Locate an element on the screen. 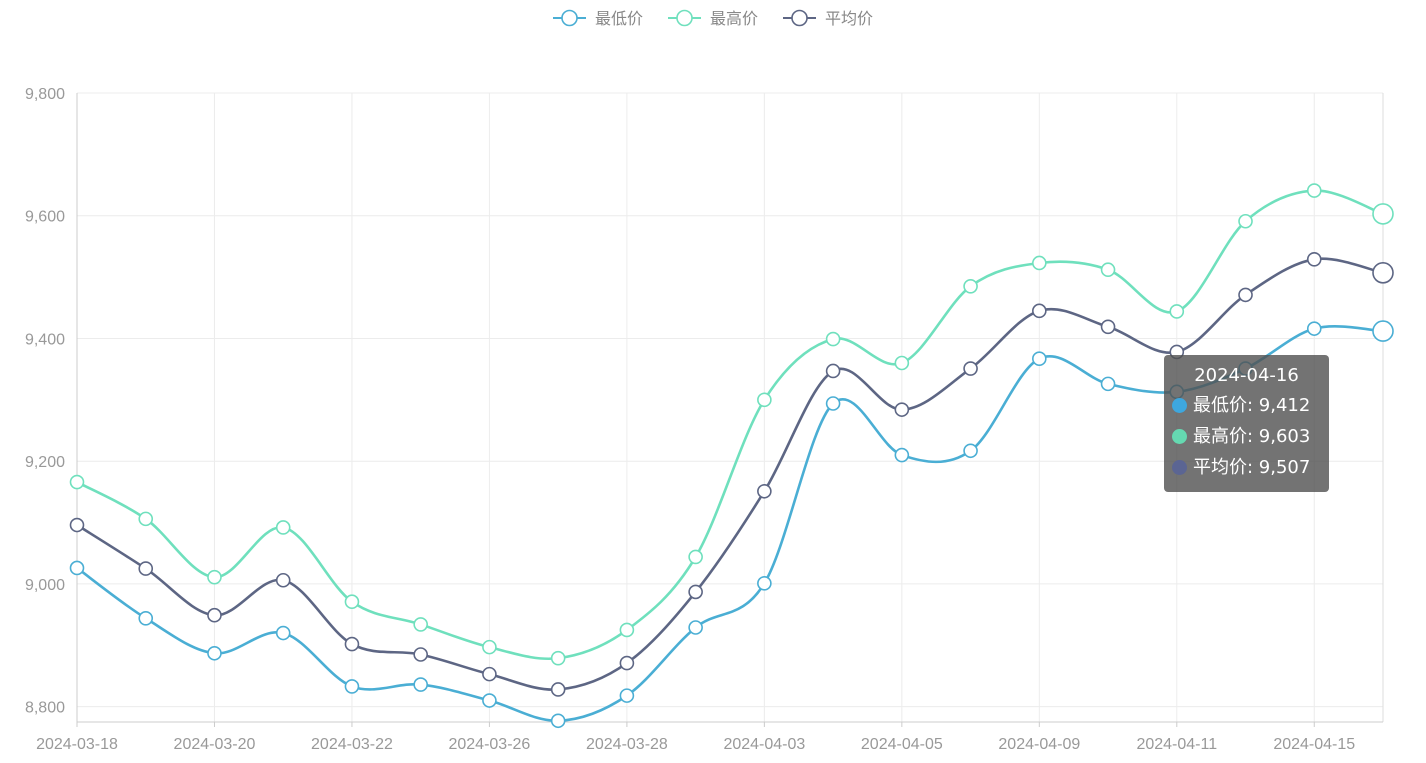 The image size is (1426, 763). tooltip-label-avg: 平均价: 9,507 is located at coordinates (1252, 467).